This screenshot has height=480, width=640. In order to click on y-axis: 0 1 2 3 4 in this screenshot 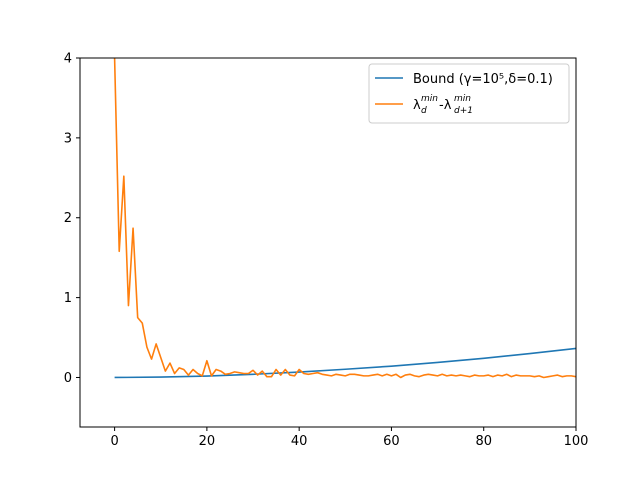, I will do `click(72, 219)`.